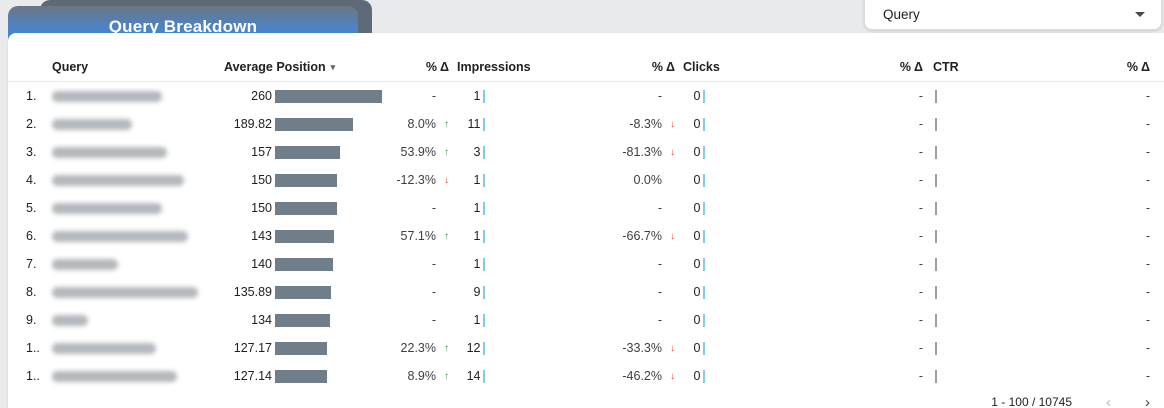  What do you see at coordinates (261, 152) in the screenshot?
I see `avg-position-value: 157` at bounding box center [261, 152].